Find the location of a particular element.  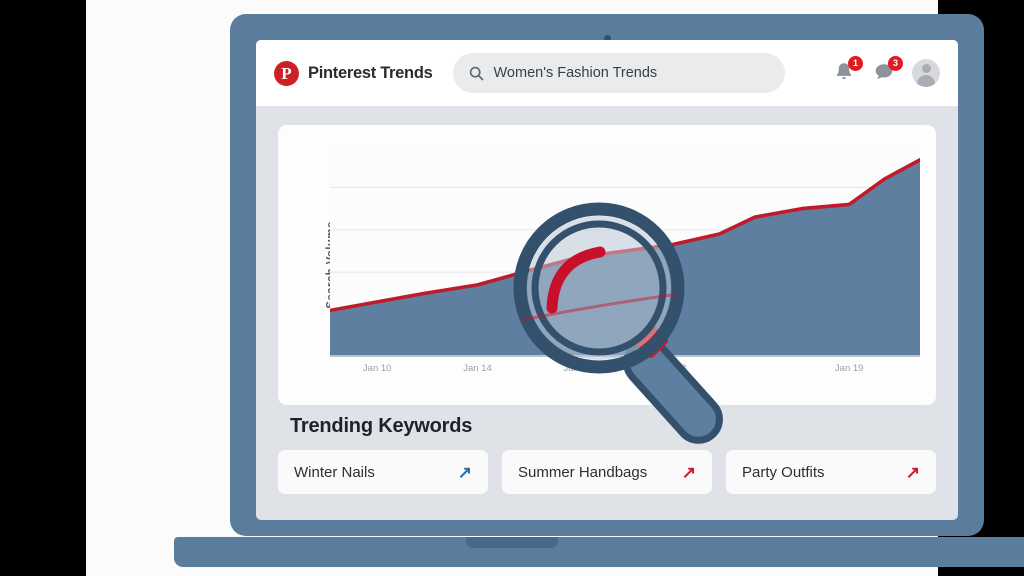

trending-keyword-chip: Summer Handbags ↗ is located at coordinates (607, 472).